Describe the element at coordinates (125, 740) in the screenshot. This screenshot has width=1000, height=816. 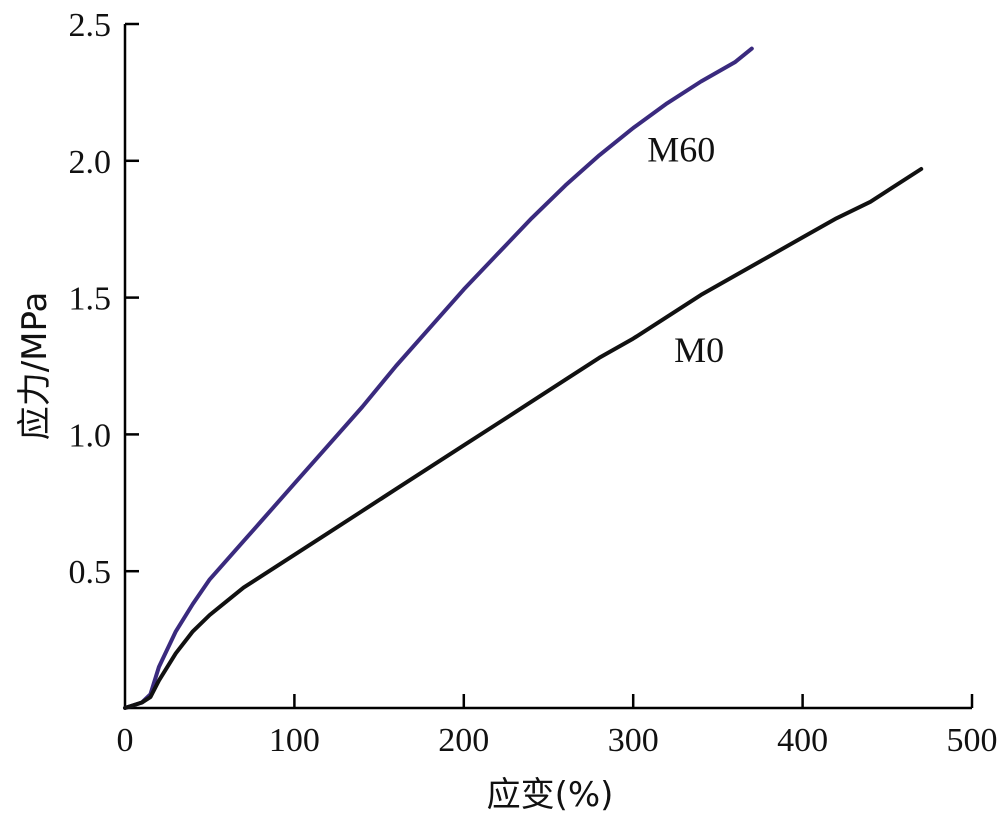
I see `x-tick-label: 0` at that location.